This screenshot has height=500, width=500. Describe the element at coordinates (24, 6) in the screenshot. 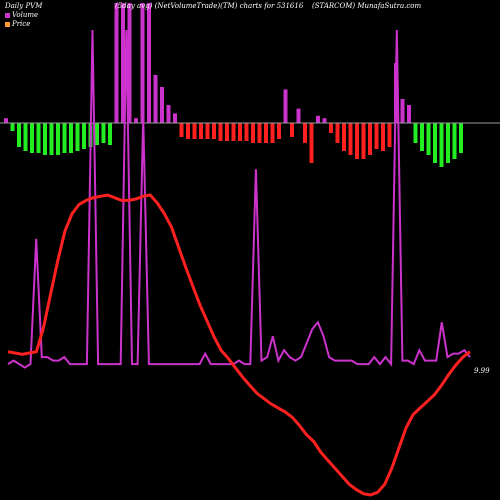

I see `chart-header-left: Daily PVM` at that location.